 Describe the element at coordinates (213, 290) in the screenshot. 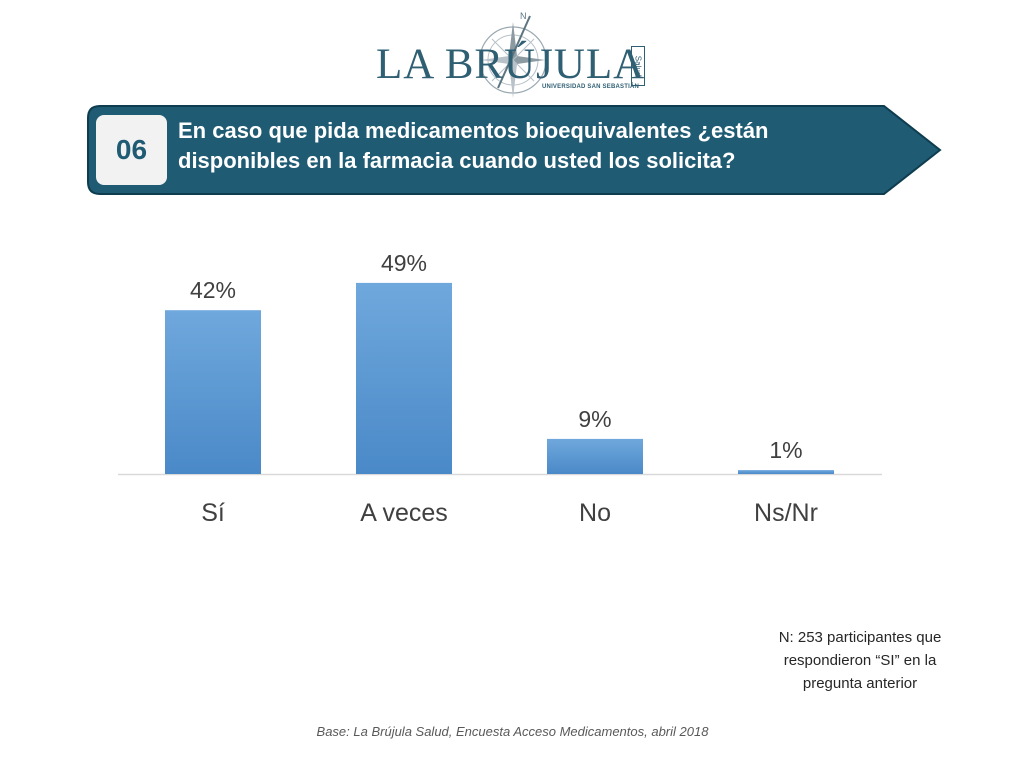

I see `bar-value-label-0: 42%` at that location.